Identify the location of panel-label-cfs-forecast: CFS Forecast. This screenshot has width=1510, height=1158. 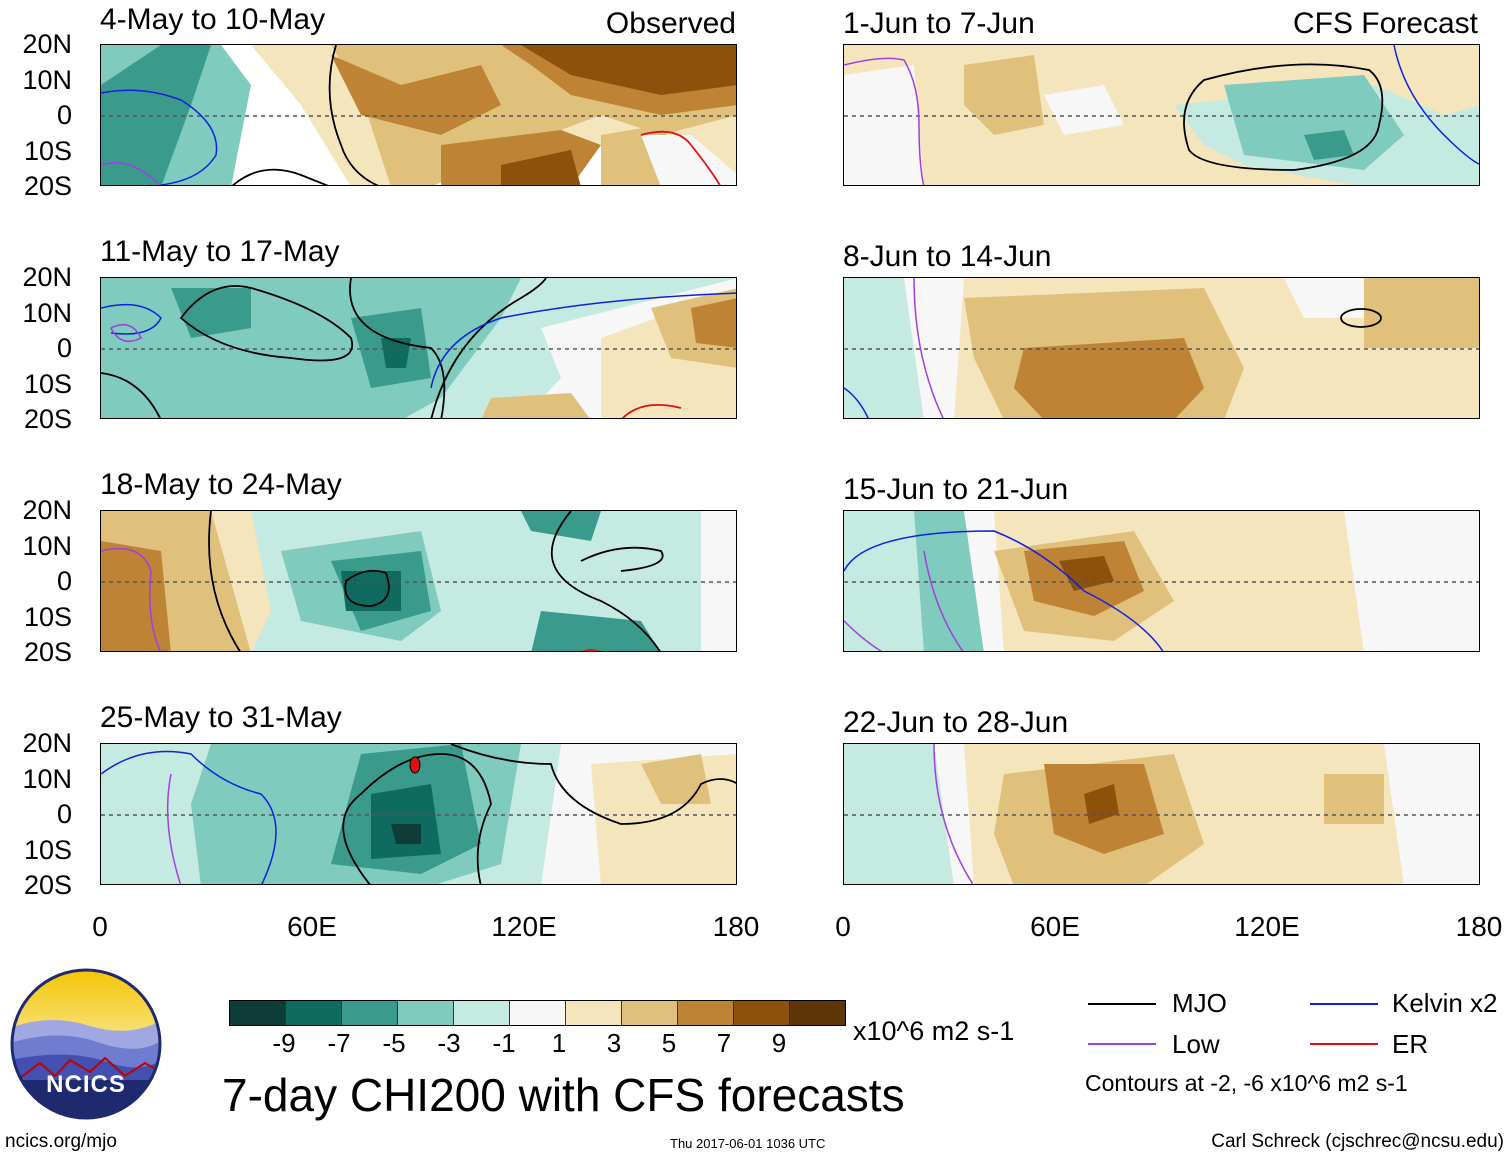
(1385, 23).